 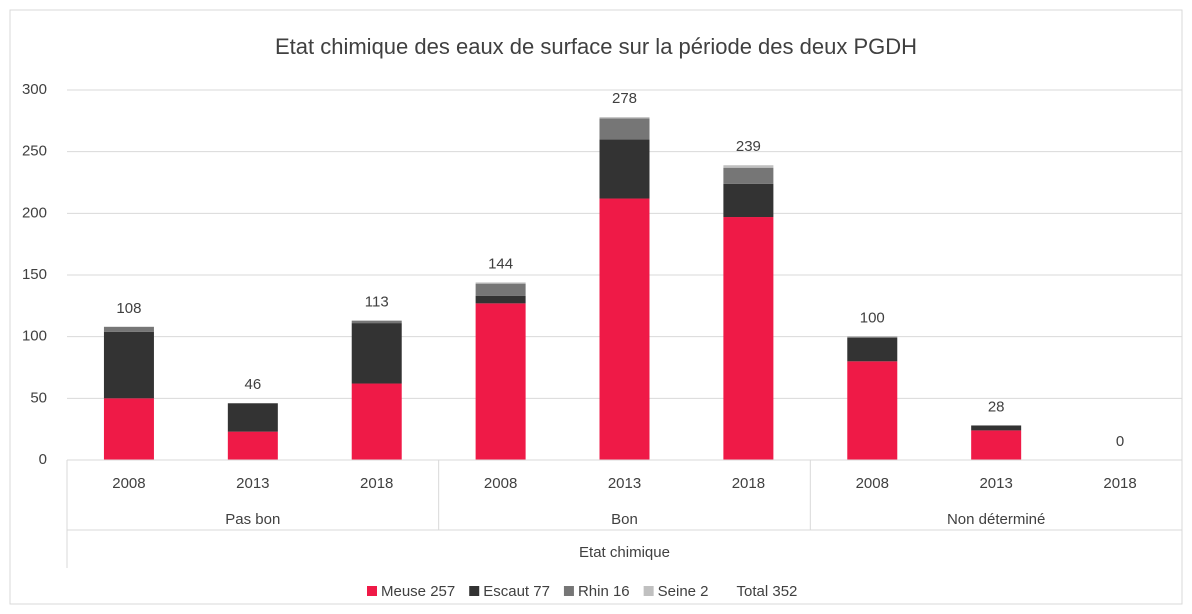 What do you see at coordinates (624, 519) in the screenshot?
I see `group-label: Bon` at bounding box center [624, 519].